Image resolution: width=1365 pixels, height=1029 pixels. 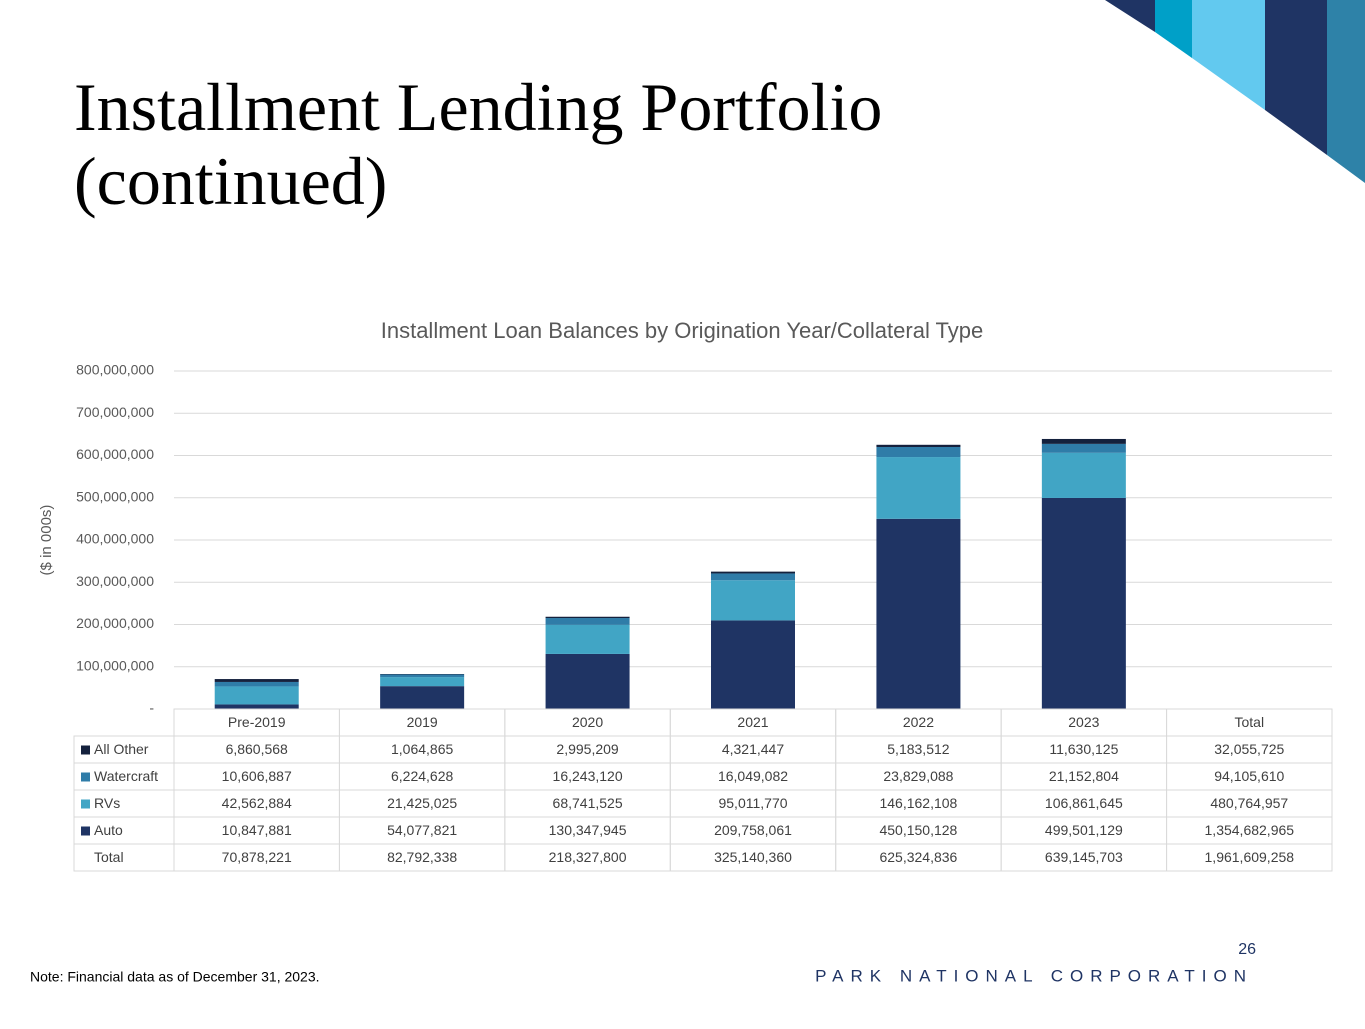 What do you see at coordinates (257, 722) in the screenshot?
I see `column-header: Pre-2019` at bounding box center [257, 722].